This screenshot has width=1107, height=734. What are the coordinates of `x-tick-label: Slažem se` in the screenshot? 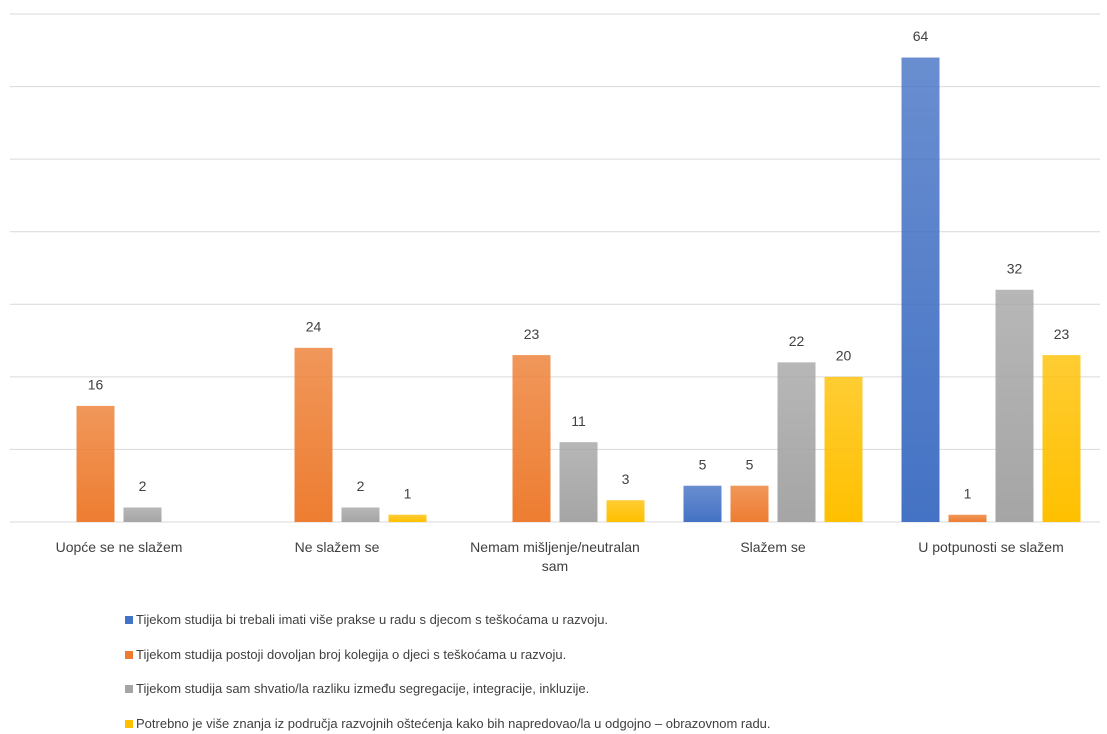 It's located at (773, 547).